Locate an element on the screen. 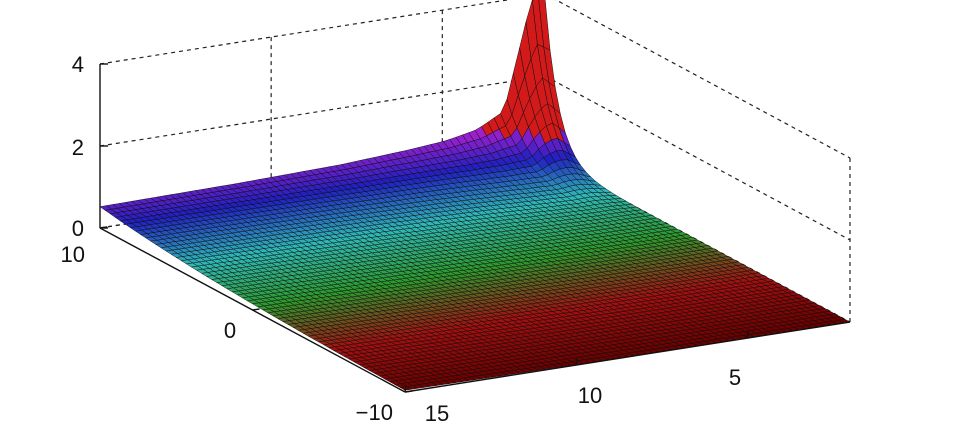 This screenshot has width=959, height=429. x-tick-label-15: 15 is located at coordinates (437, 413).